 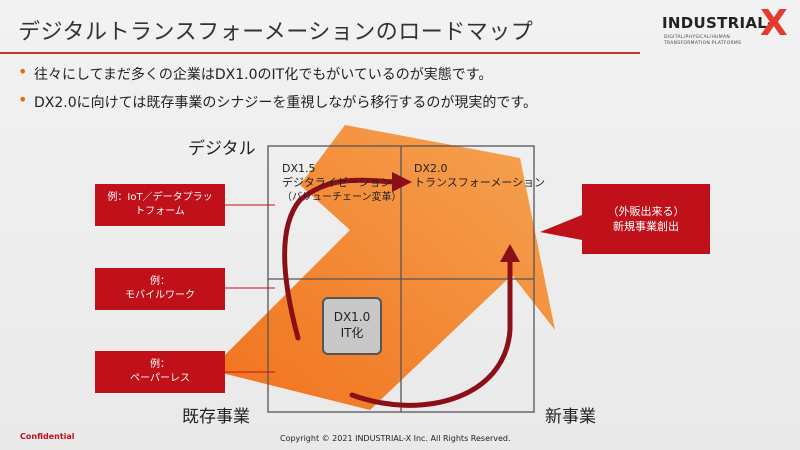 What do you see at coordinates (160, 372) in the screenshot?
I see `example-box-paperless: 例： ペーパーレス` at bounding box center [160, 372].